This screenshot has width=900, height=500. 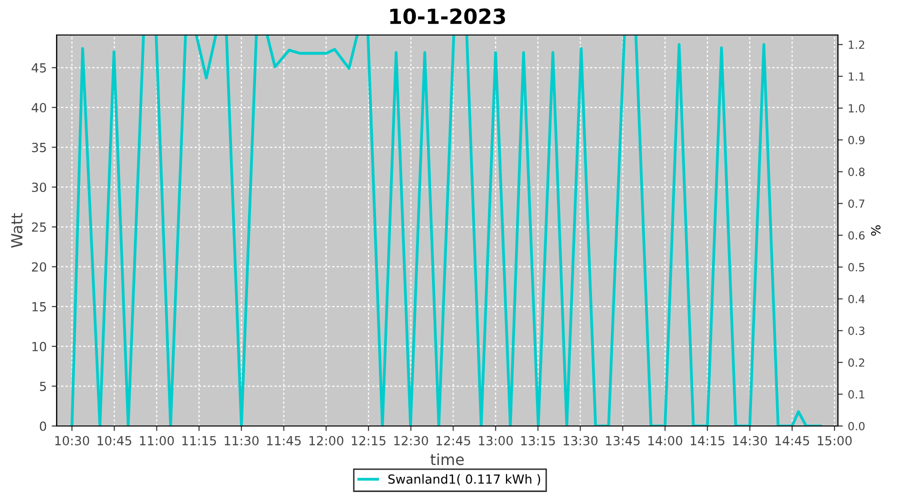 What do you see at coordinates (39, 107) in the screenshot?
I see `y-tick-label: 40` at bounding box center [39, 107].